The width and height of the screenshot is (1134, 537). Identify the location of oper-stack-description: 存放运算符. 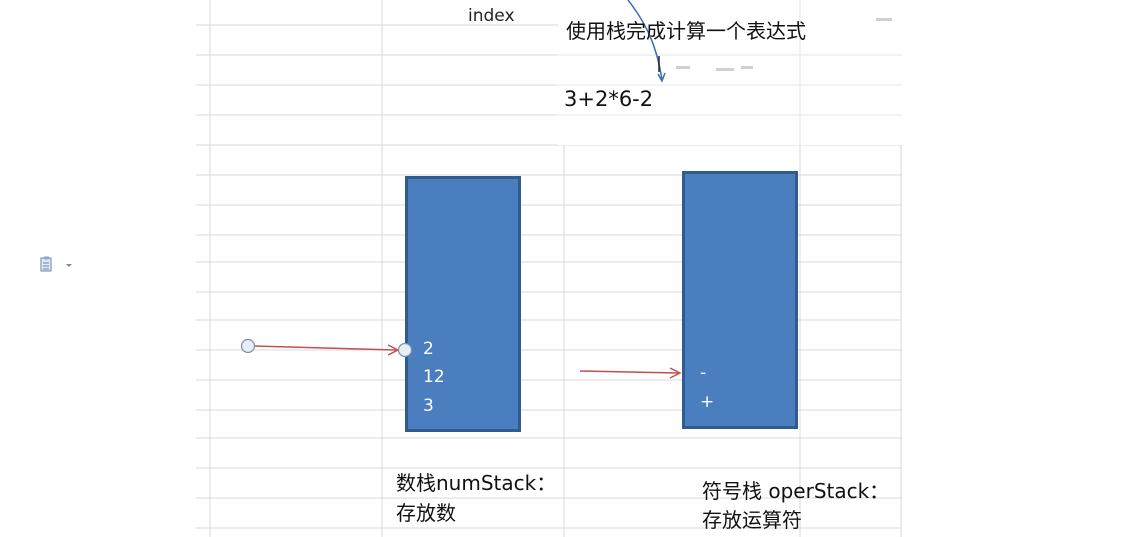
(752, 520).